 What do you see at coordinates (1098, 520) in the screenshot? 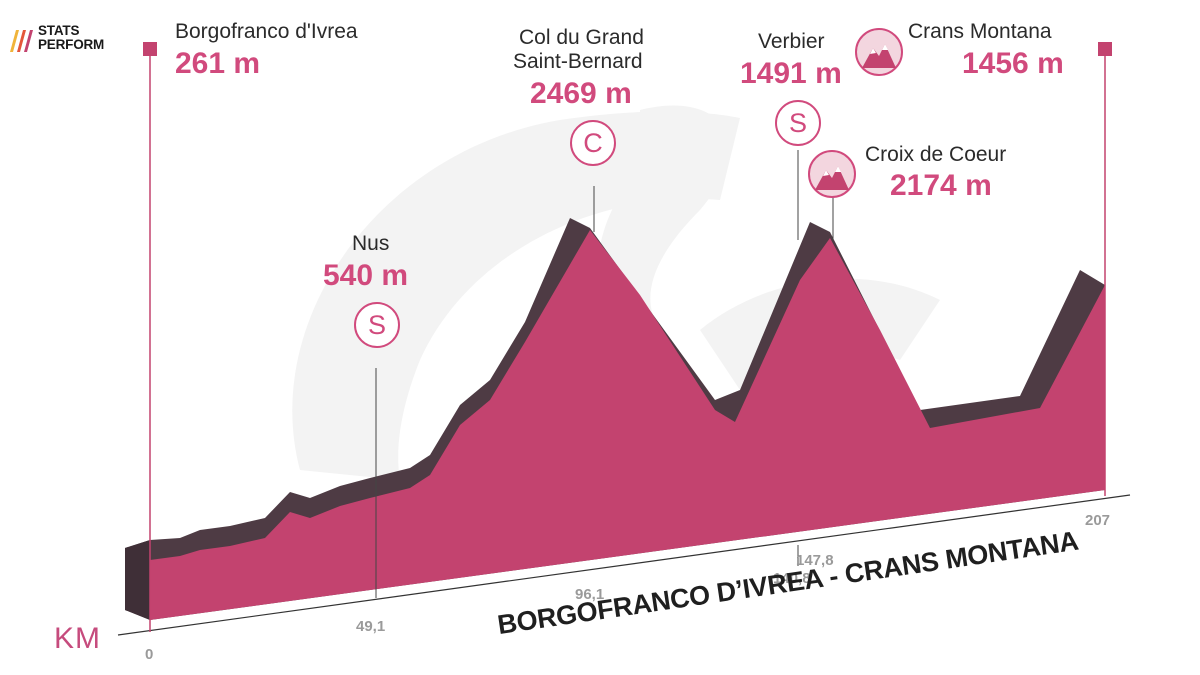
I see `km-tick-207: 207` at bounding box center [1098, 520].